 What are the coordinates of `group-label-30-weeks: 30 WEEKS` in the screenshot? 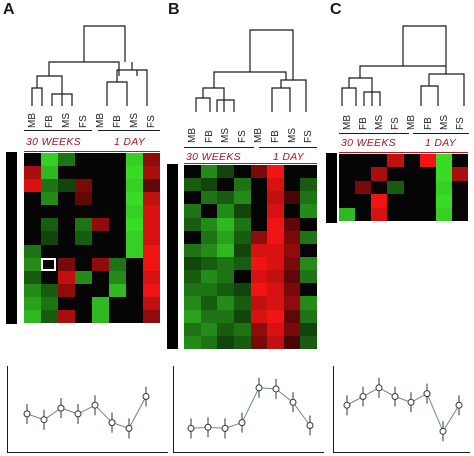 It's located at (213, 157).